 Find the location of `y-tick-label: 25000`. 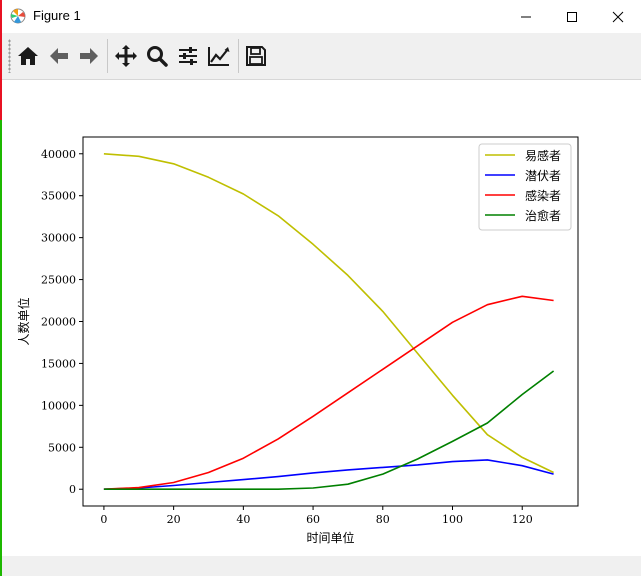

y-tick-label: 25000 is located at coordinates (58, 280).